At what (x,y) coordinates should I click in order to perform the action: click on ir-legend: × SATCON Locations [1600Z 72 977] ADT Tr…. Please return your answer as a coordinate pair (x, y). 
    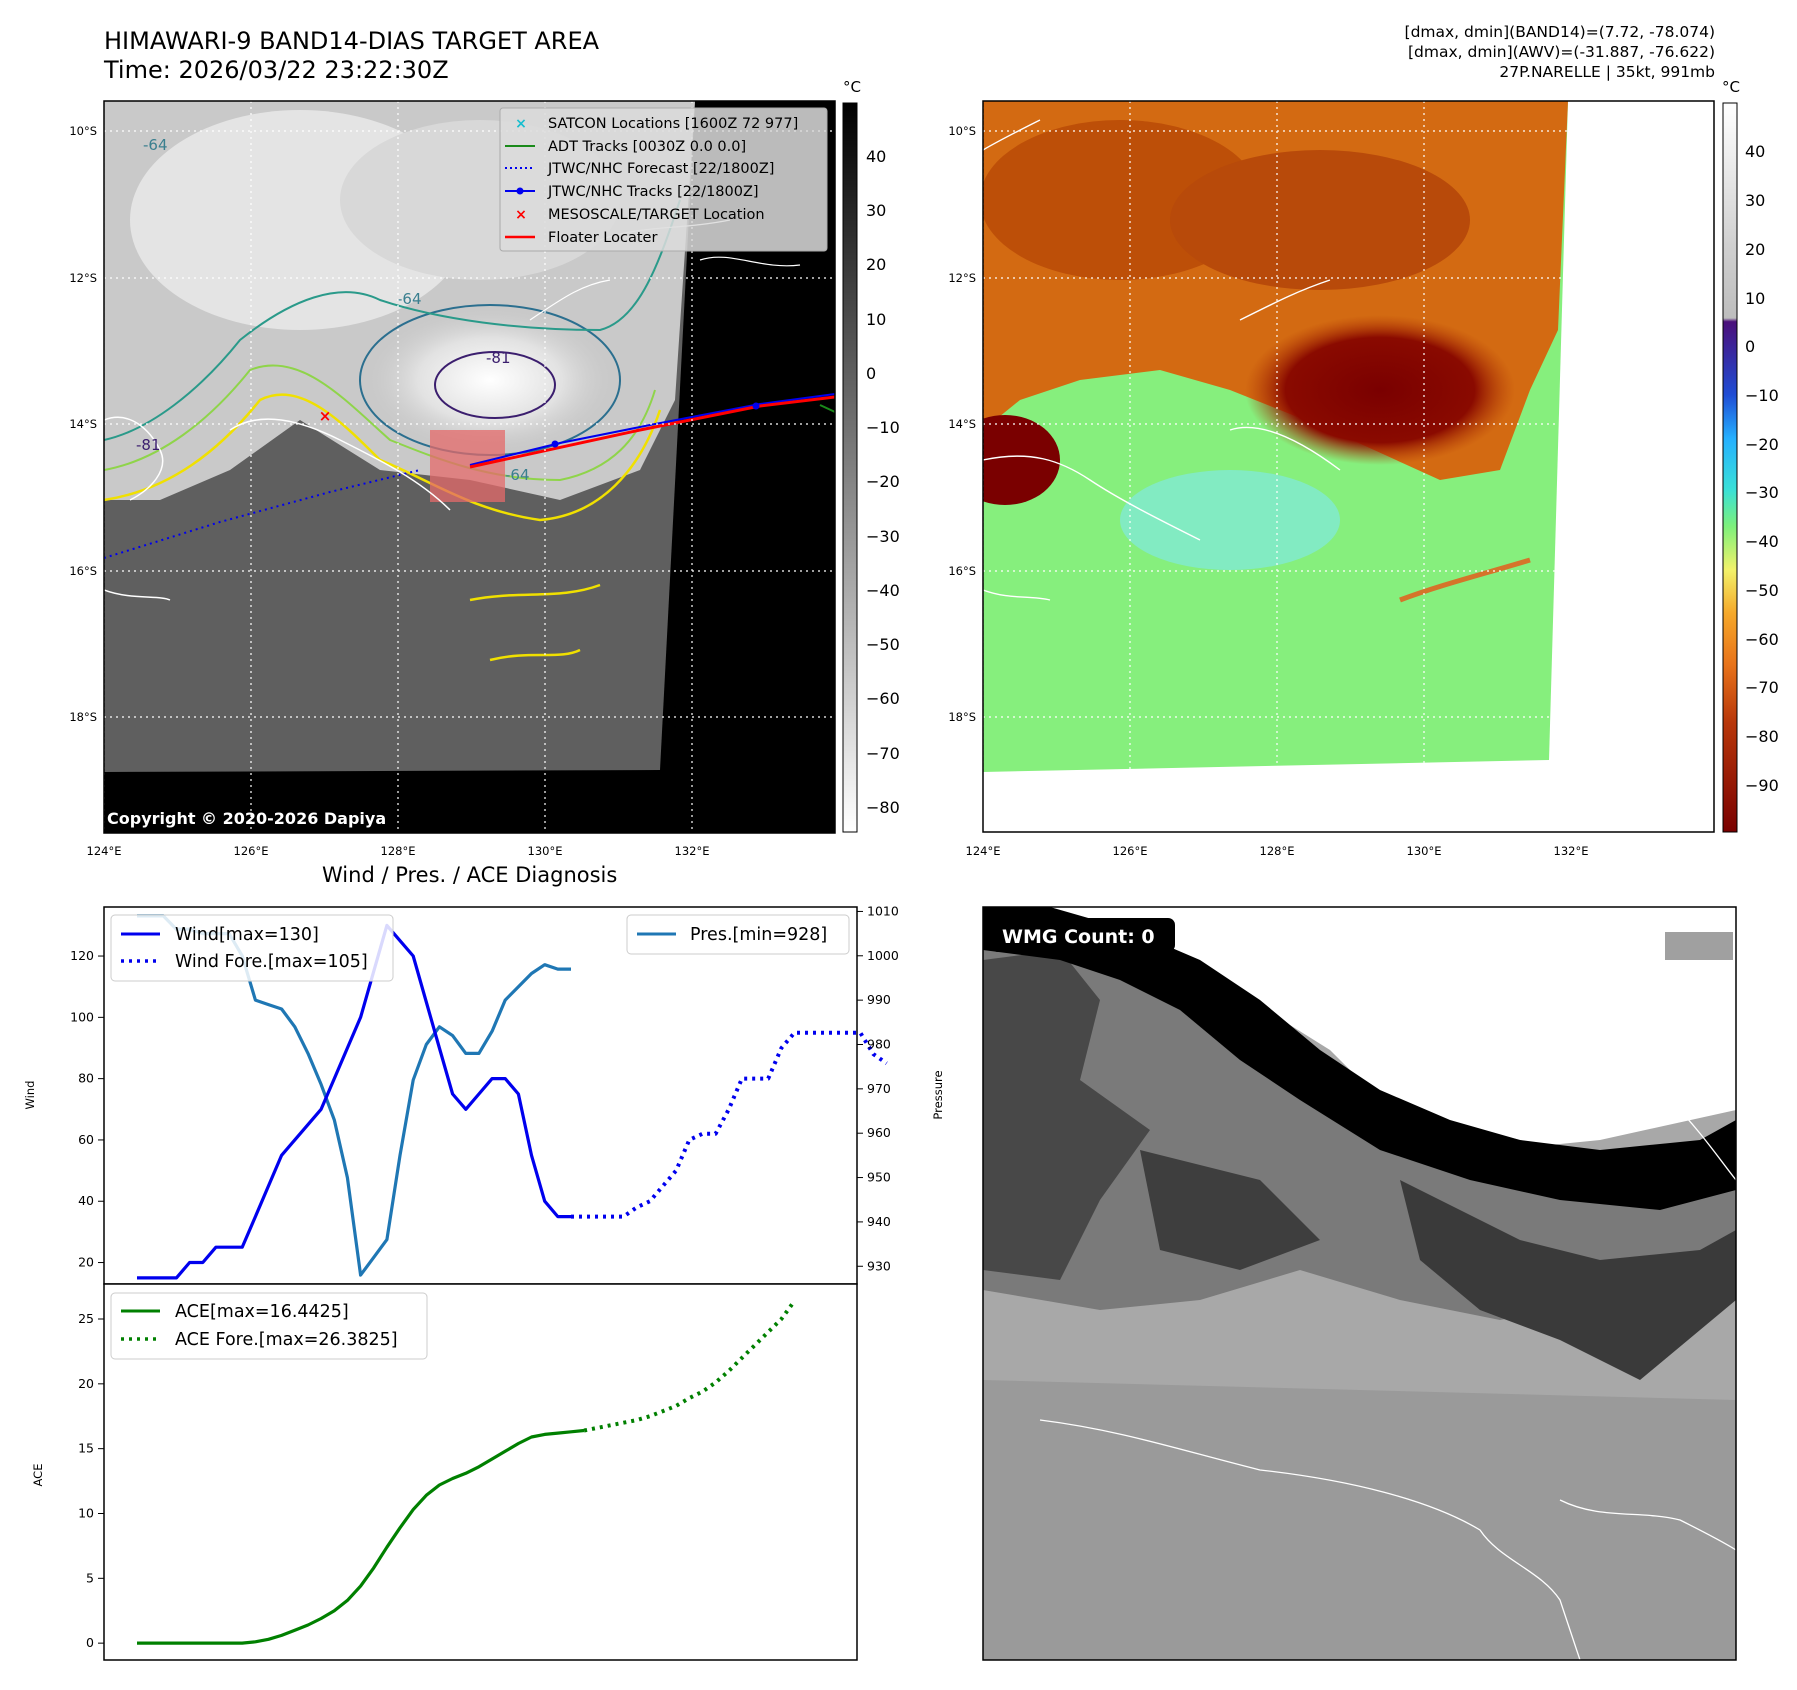
    Looking at the image, I should click on (663, 179).